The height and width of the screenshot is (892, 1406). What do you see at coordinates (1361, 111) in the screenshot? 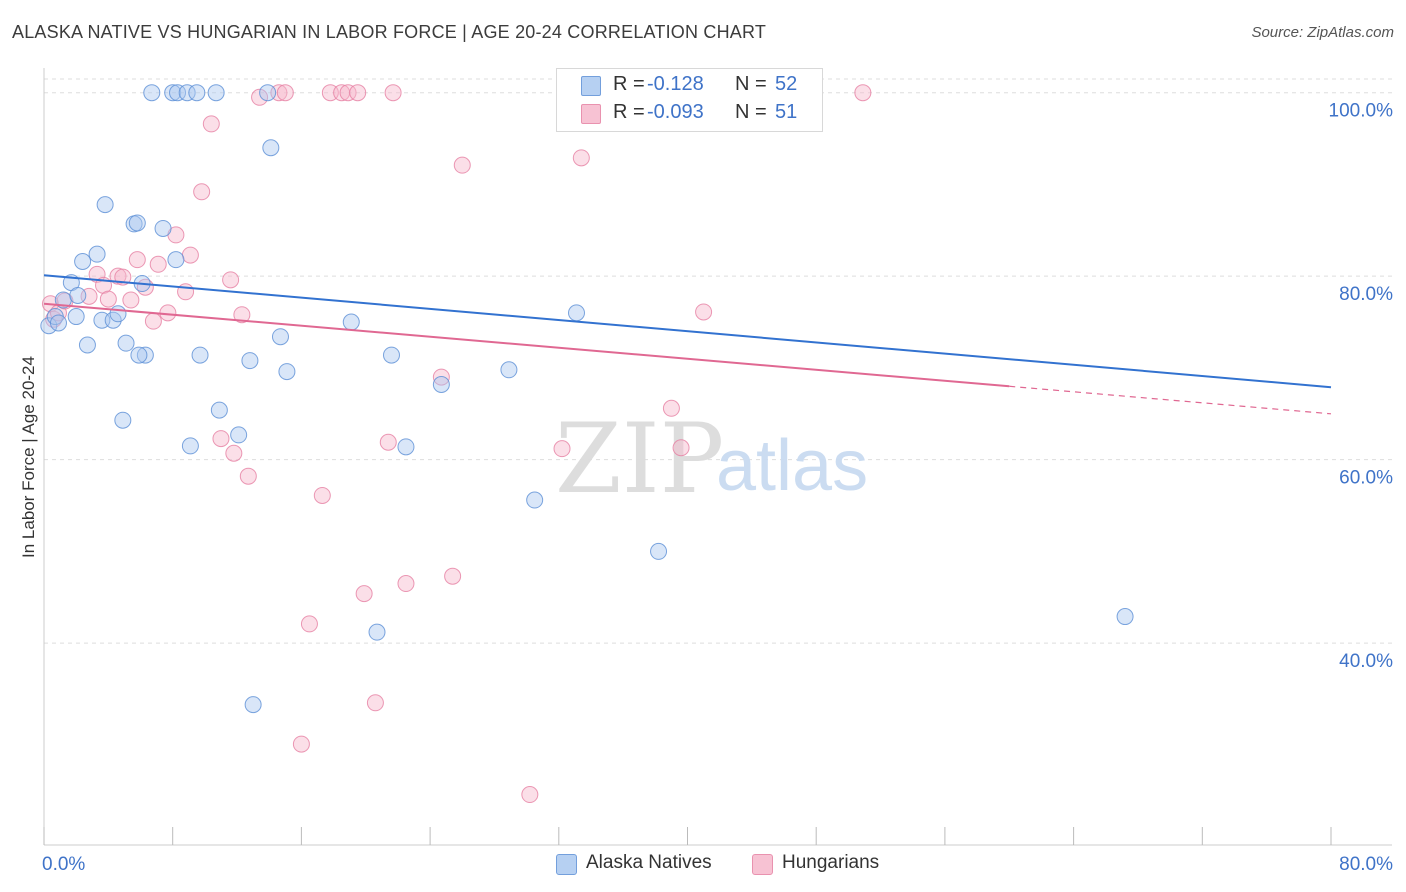
I see `y-tick-label: 100.0%` at bounding box center [1361, 111].